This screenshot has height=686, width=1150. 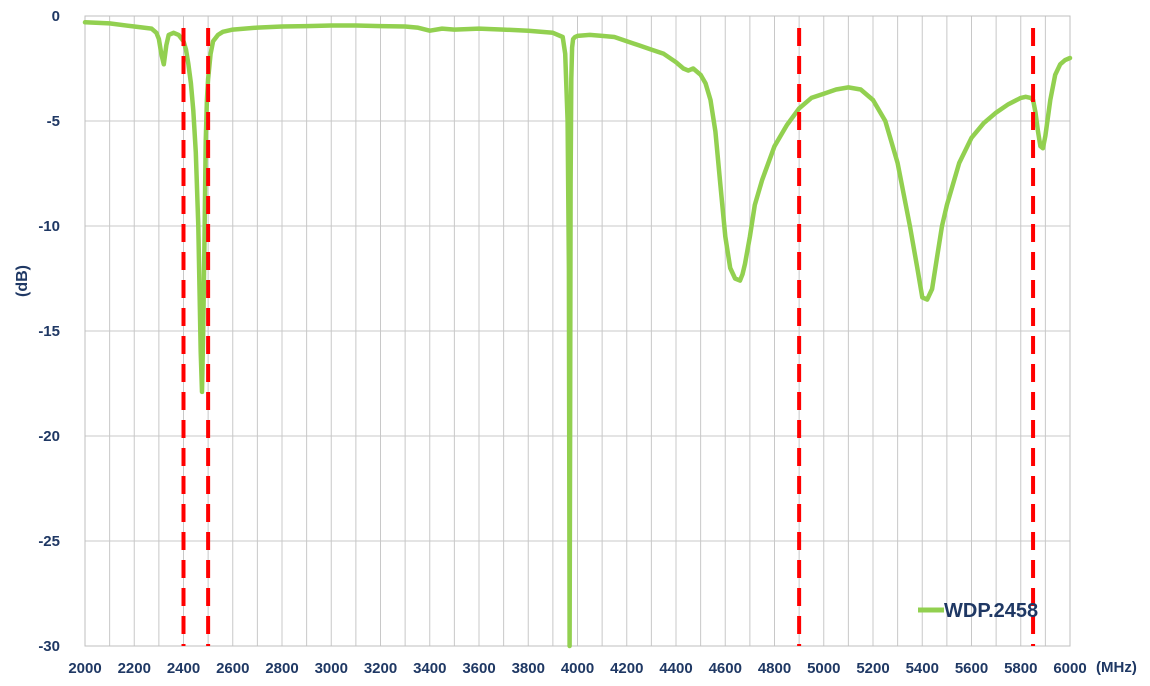 I want to click on y-tick-label: -10, so click(x=49, y=226).